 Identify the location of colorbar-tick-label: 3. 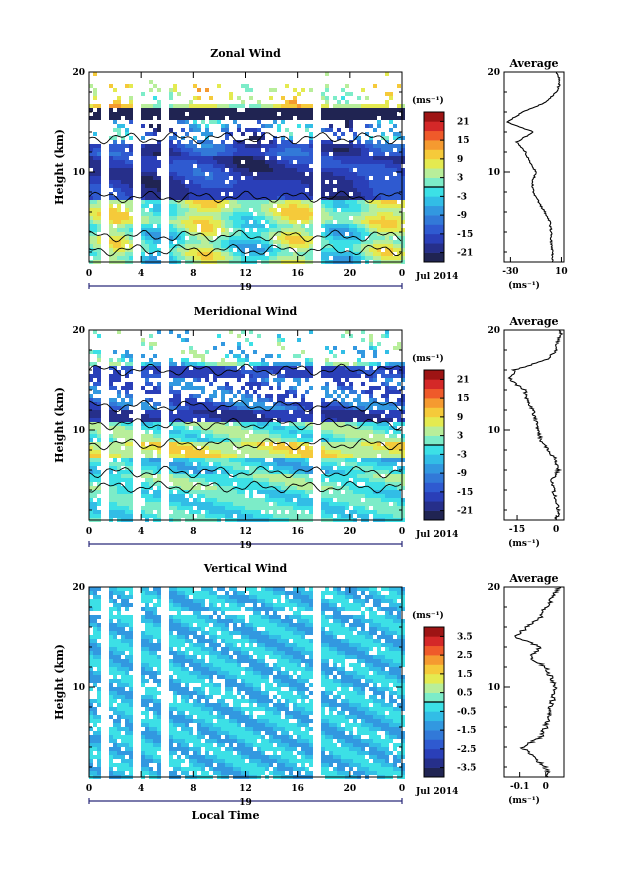
(460, 179).